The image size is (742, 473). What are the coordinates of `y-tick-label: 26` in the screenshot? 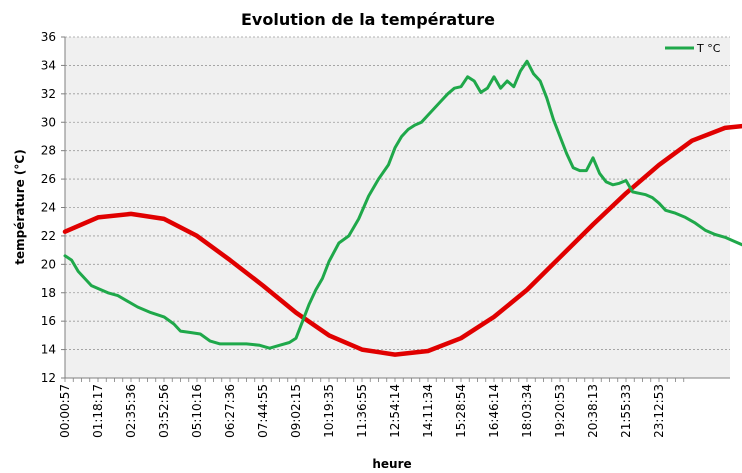 It's located at (48, 179).